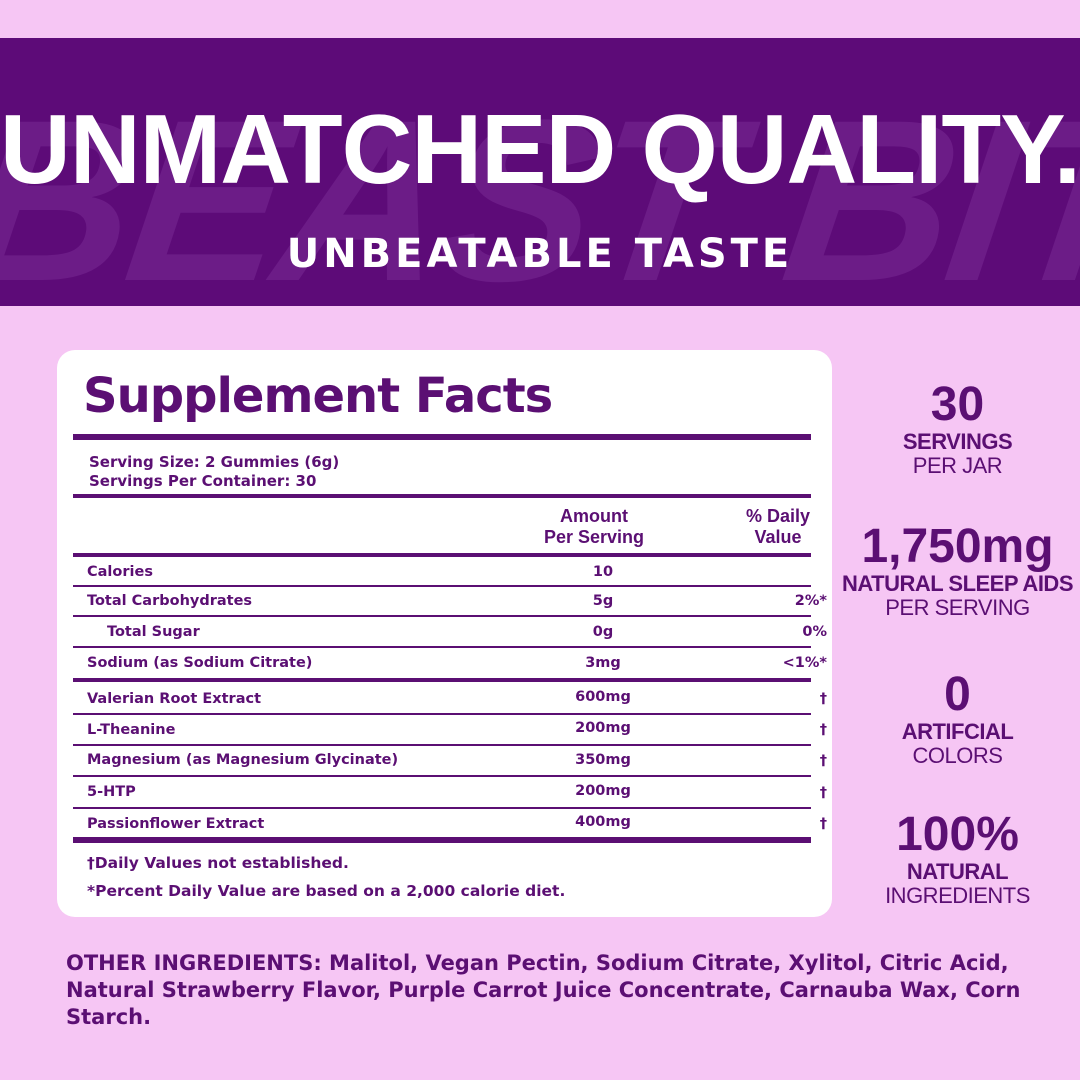  I want to click on nutrient-amount: 600mg, so click(603, 697).